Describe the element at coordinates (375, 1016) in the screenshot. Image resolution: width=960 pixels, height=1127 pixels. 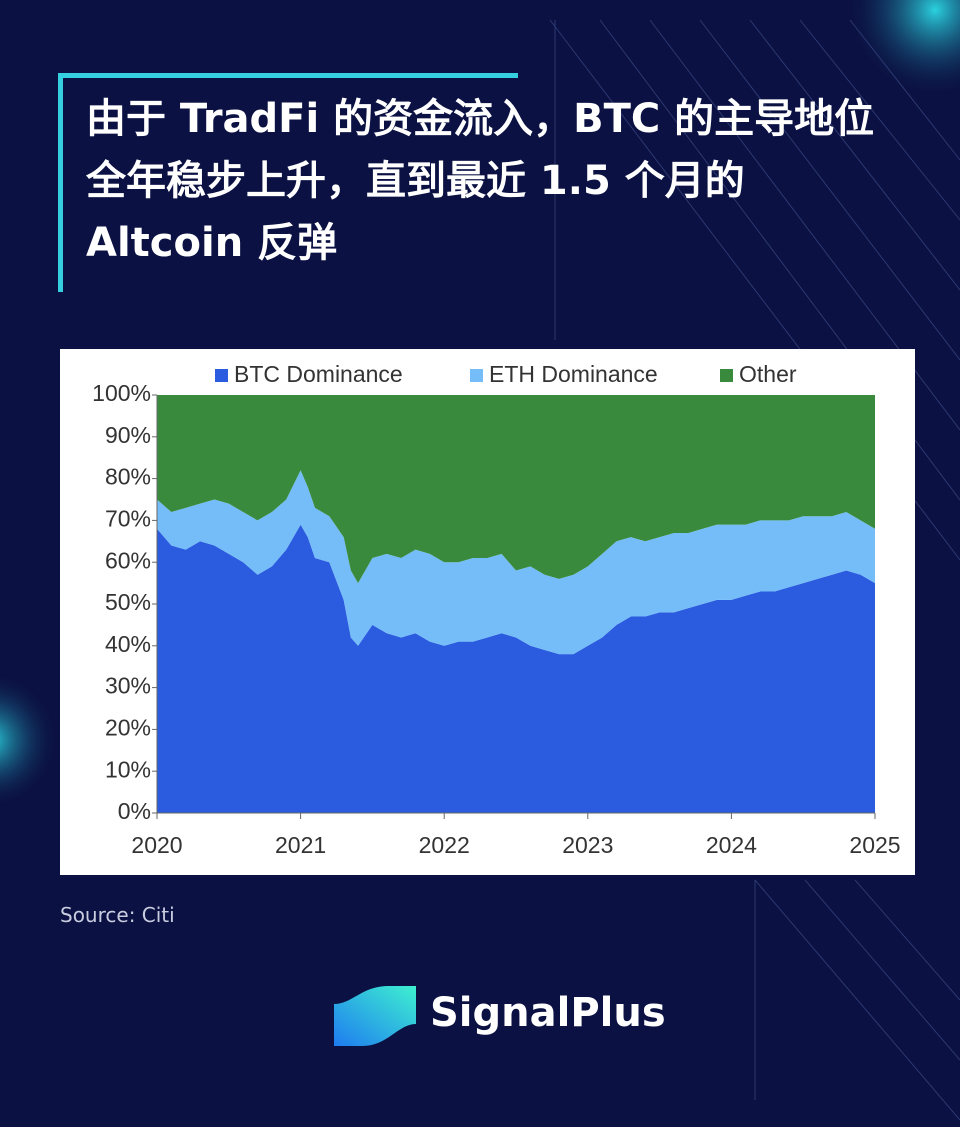
I see `logo-icon` at that location.